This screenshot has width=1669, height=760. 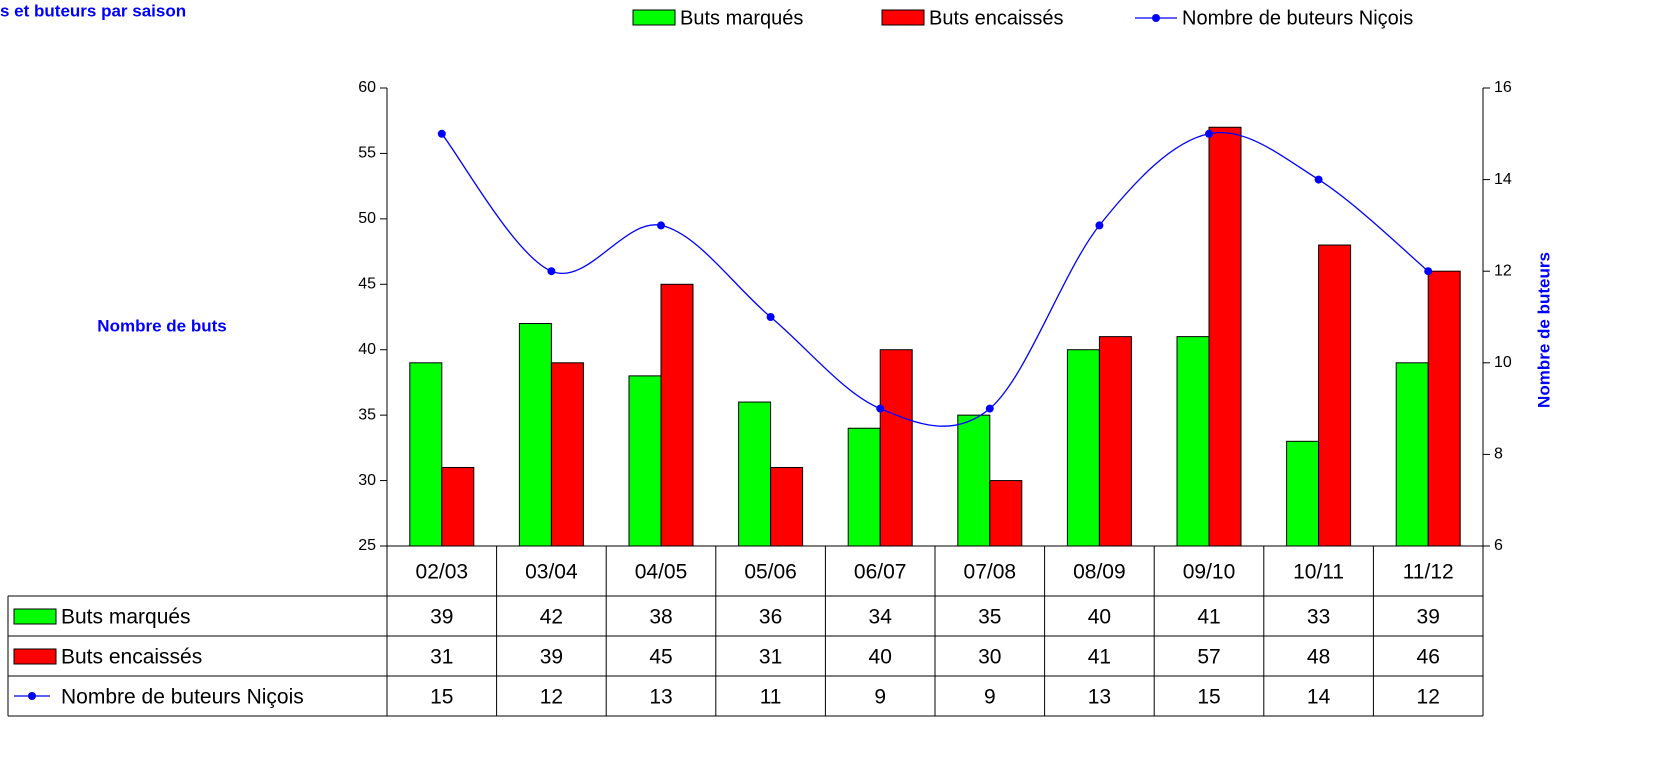 What do you see at coordinates (367, 480) in the screenshot?
I see `y-tick-label: 30` at bounding box center [367, 480].